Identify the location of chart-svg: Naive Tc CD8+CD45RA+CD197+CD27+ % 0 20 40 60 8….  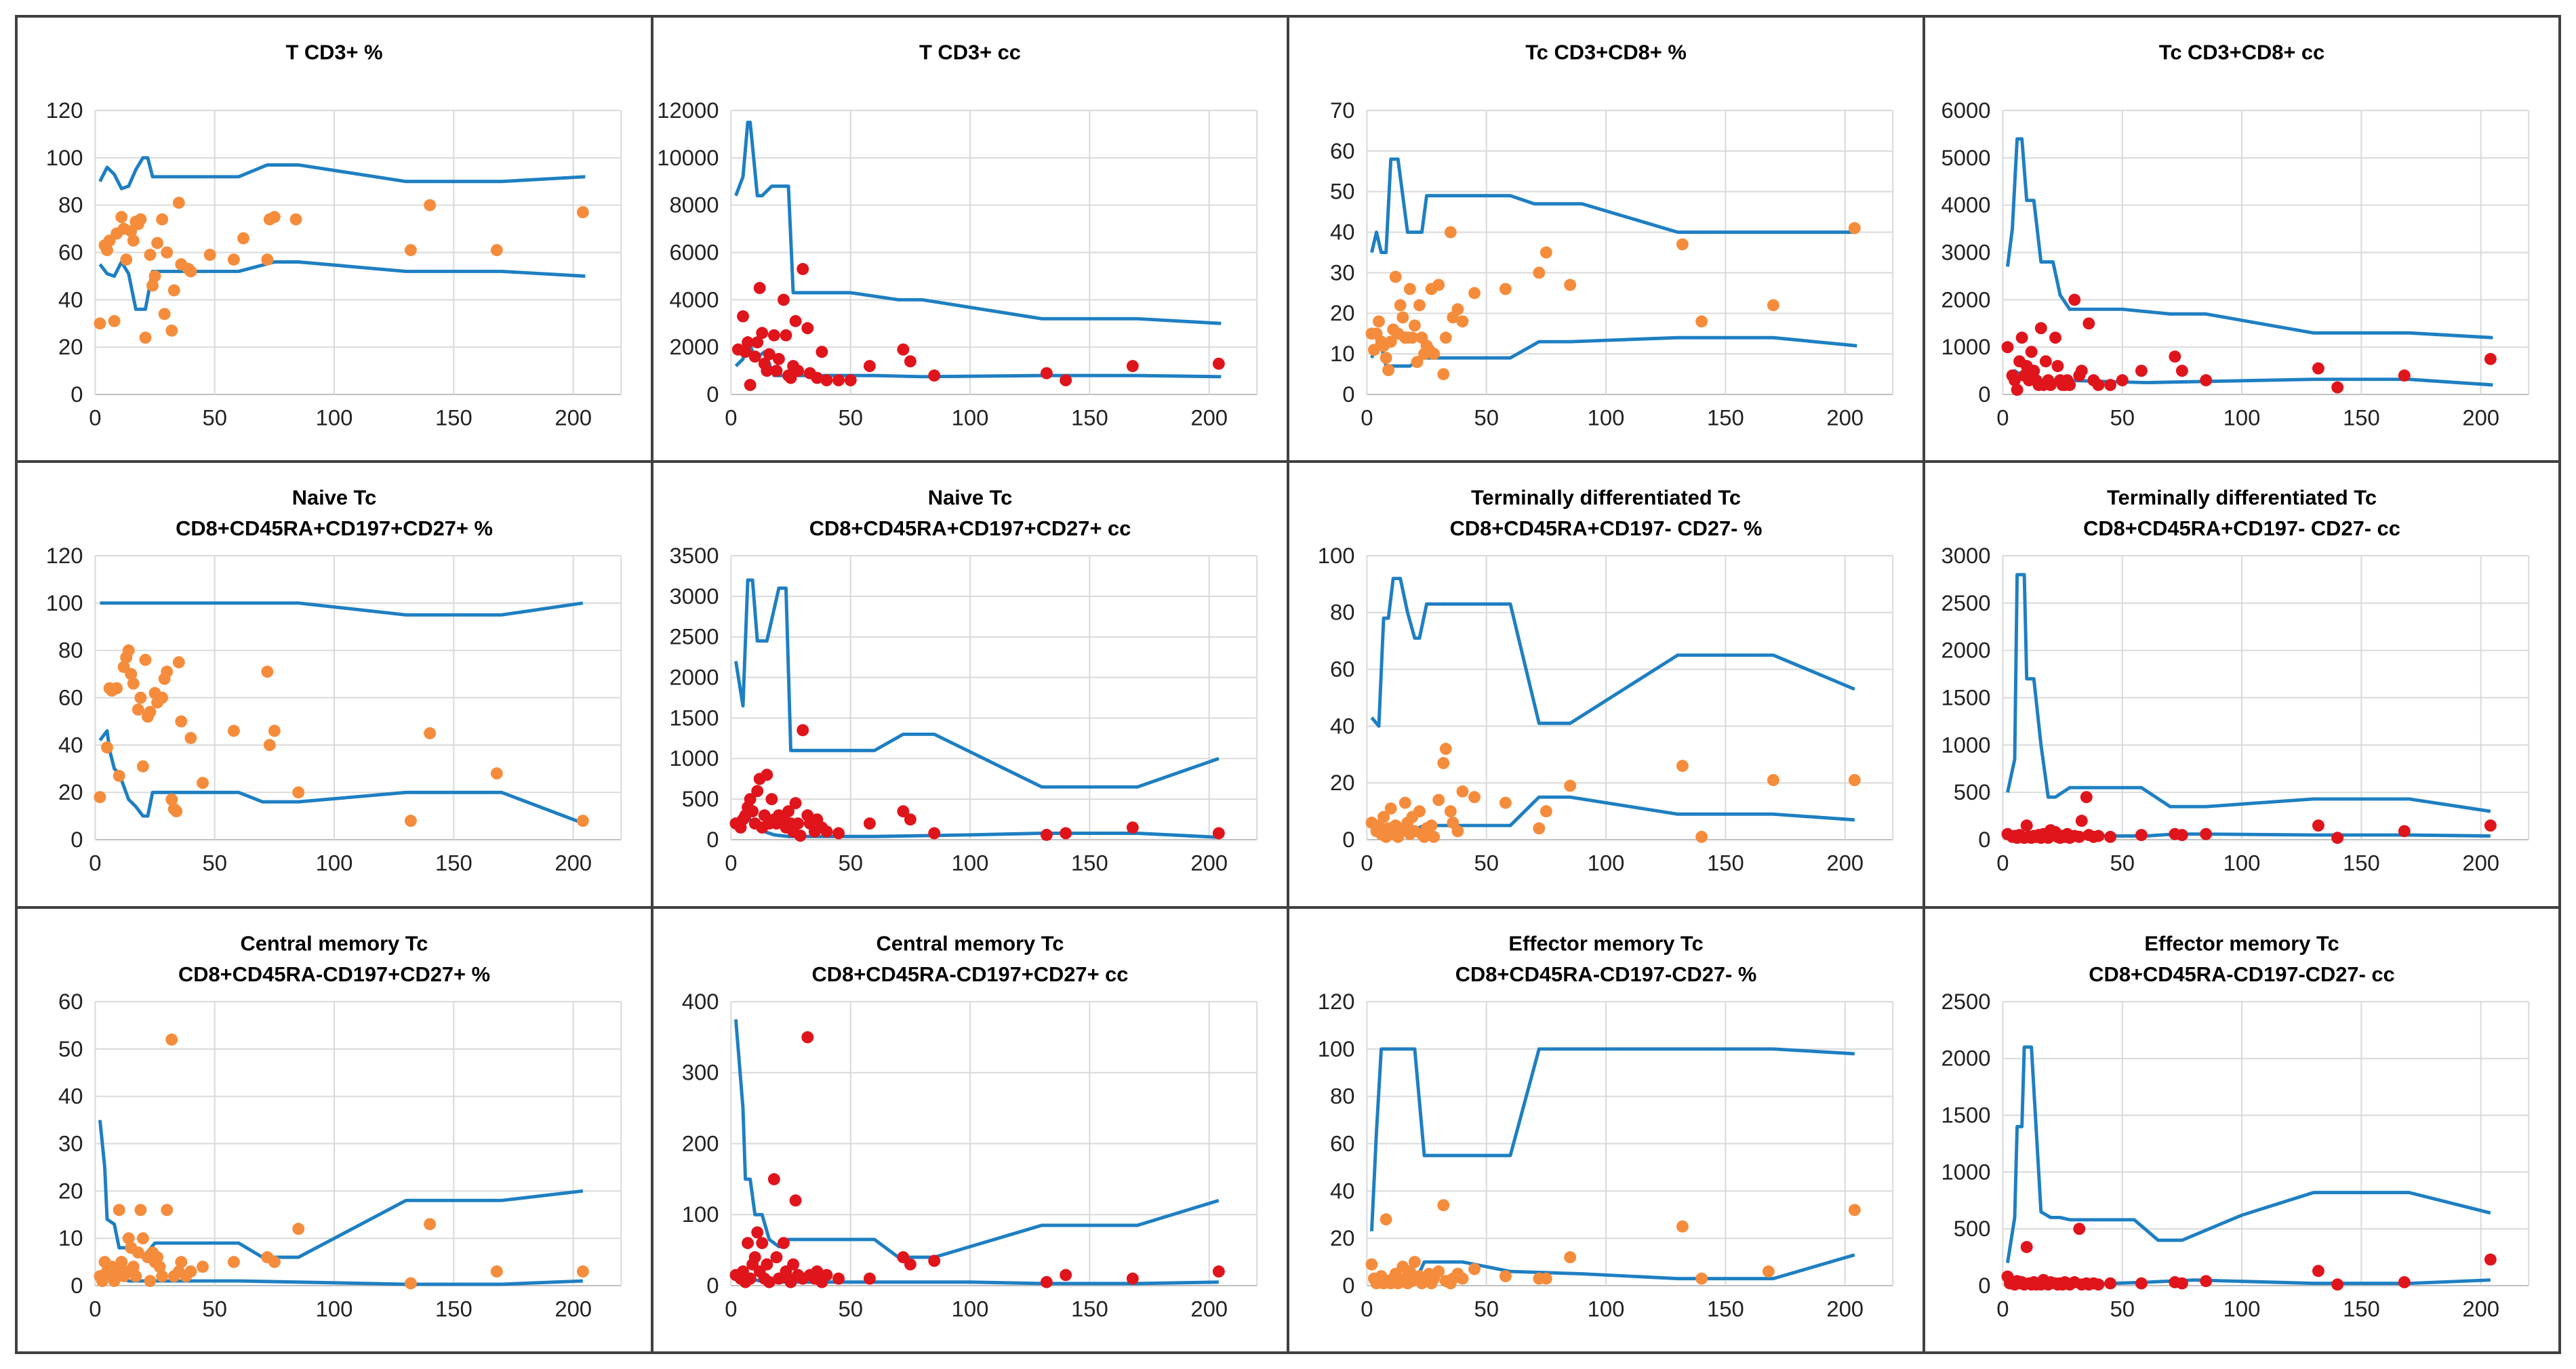
(334, 681).